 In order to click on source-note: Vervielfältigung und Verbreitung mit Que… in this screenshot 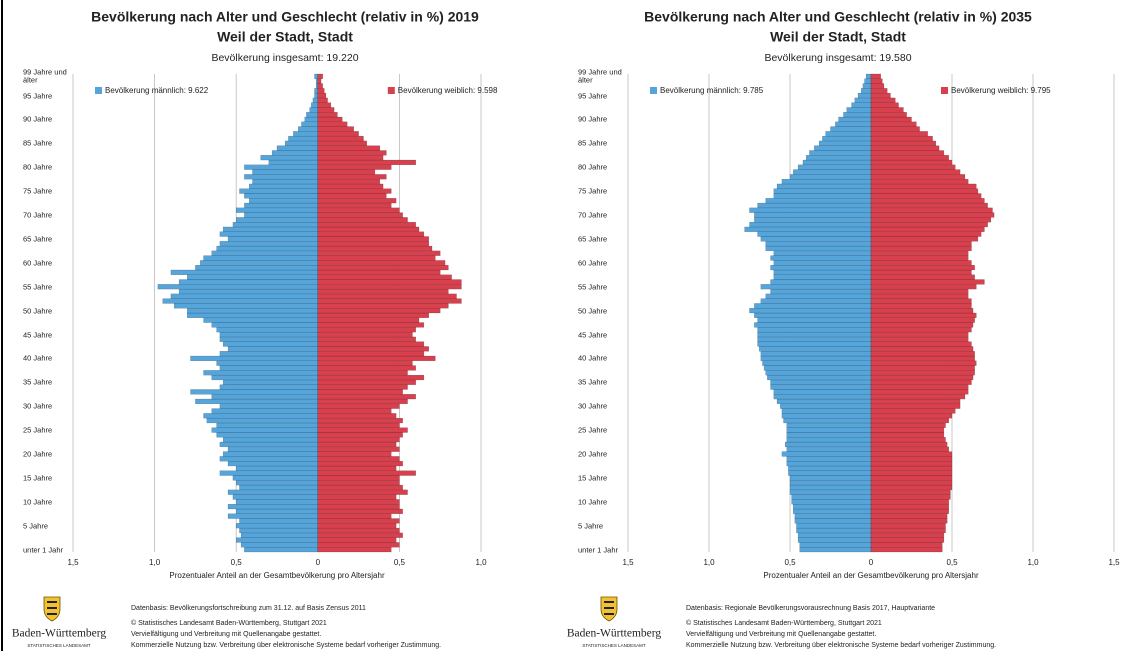, I will do `click(226, 634)`.